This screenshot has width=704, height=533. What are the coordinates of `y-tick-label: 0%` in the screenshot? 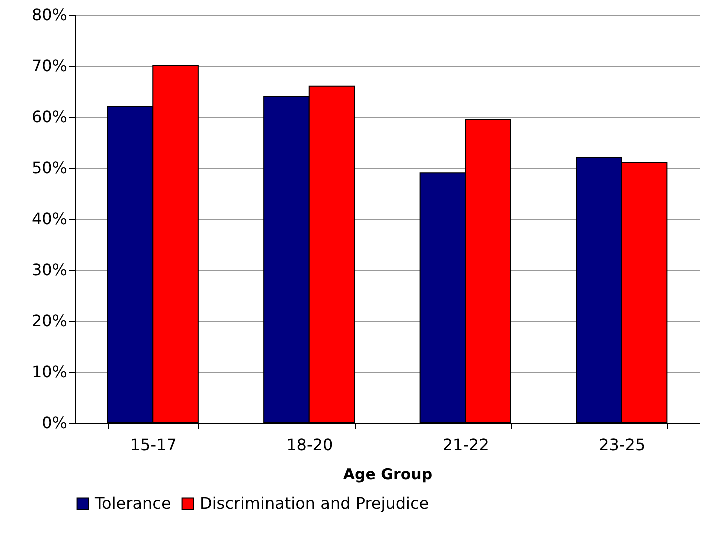 It's located at (55, 423).